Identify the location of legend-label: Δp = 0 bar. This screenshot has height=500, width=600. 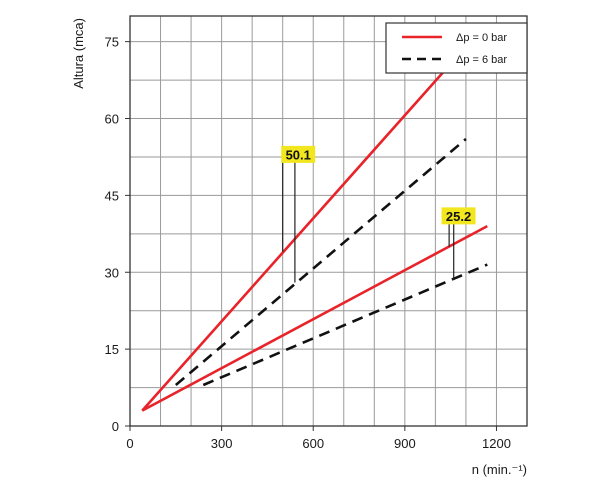
(481, 38).